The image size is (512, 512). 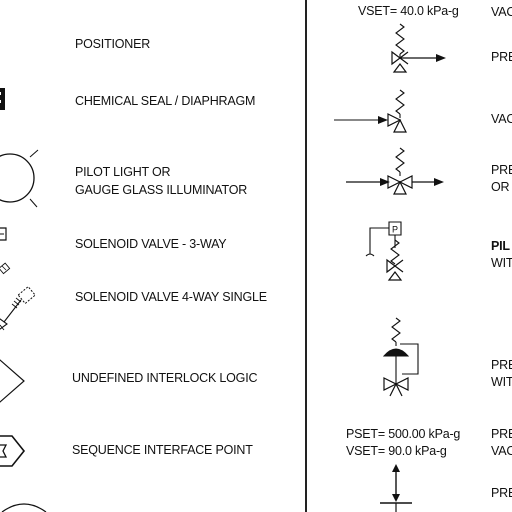 What do you see at coordinates (21, 299) in the screenshot?
I see `solenoid-4way-icon` at bounding box center [21, 299].